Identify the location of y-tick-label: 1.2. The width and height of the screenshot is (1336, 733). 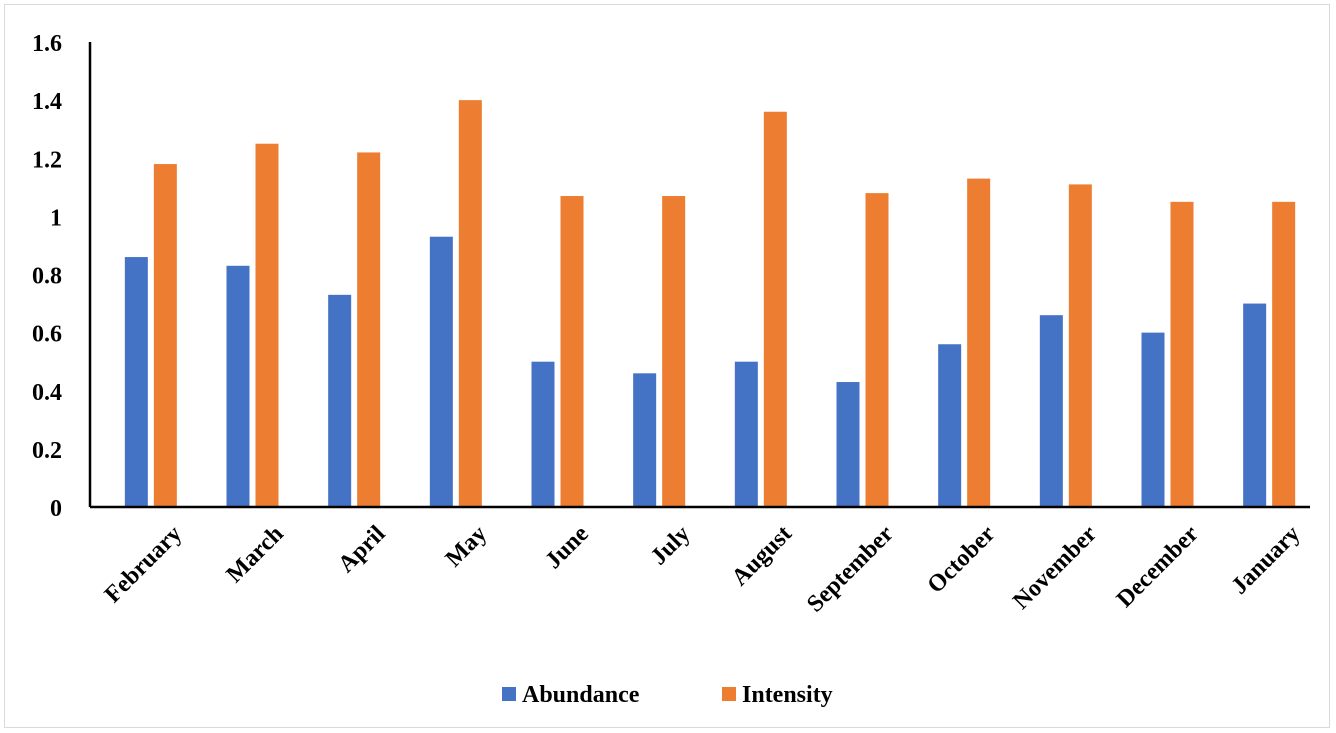
(47, 160).